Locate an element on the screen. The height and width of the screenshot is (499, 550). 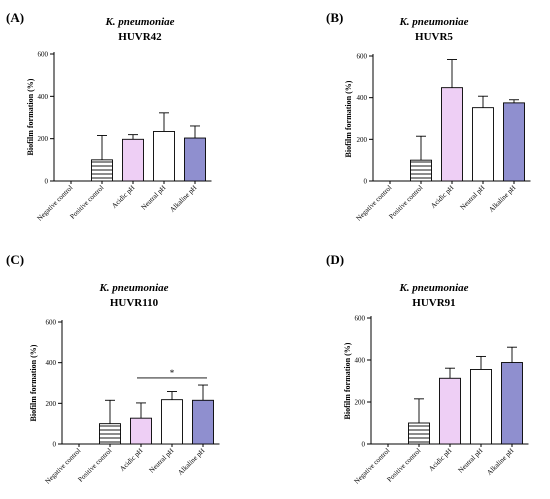
panel-label: (A) is located at coordinates (15, 17).